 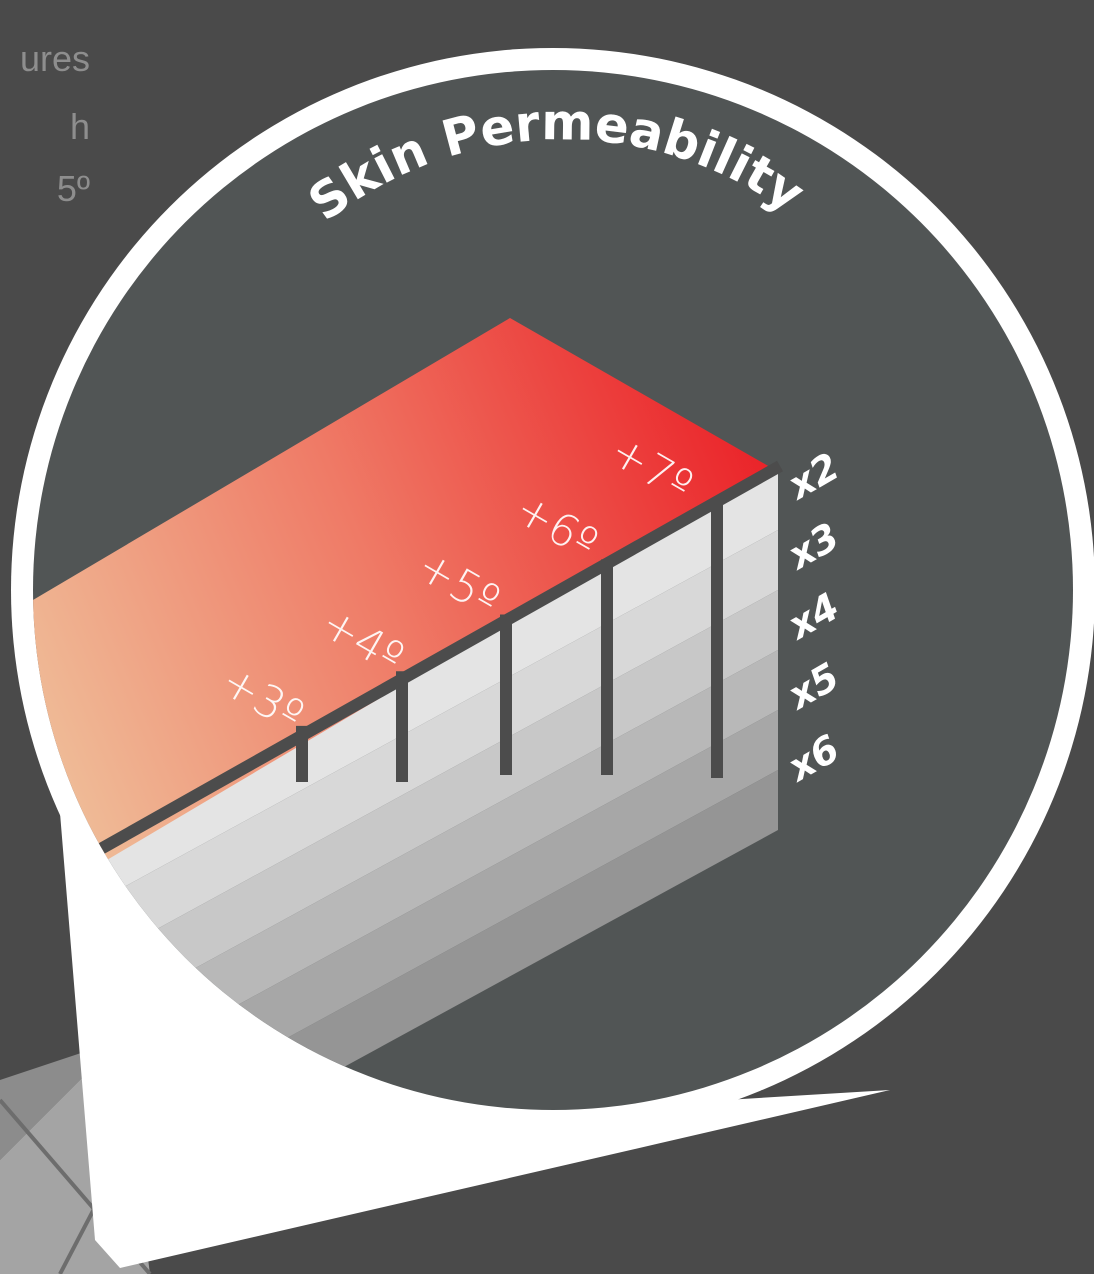 What do you see at coordinates (54, 58) in the screenshot?
I see `background-text-line-1: ures` at bounding box center [54, 58].